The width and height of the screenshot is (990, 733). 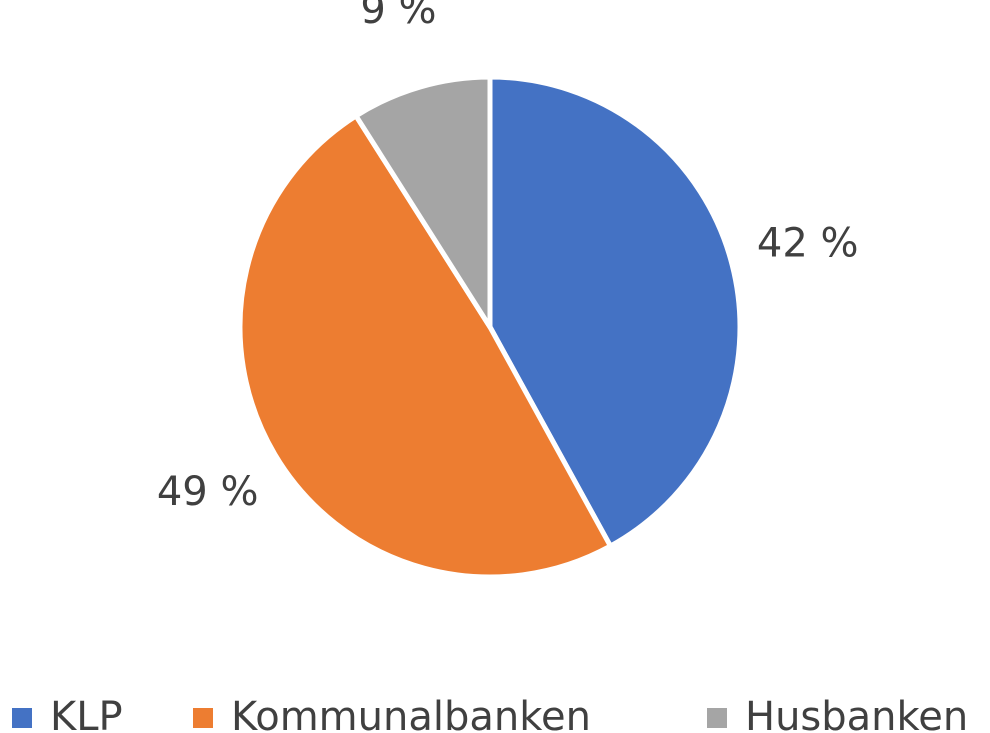 What do you see at coordinates (398, 16) in the screenshot?
I see `data-label: 9 %` at bounding box center [398, 16].